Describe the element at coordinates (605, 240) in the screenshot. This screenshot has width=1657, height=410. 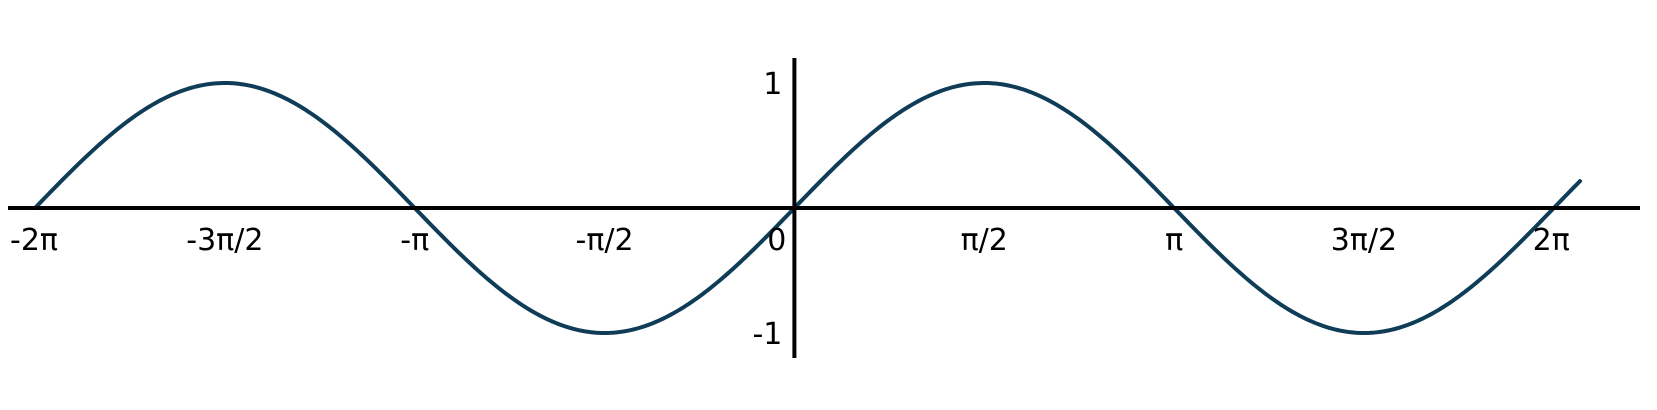
I see `x-tick-label: -π/2` at that location.